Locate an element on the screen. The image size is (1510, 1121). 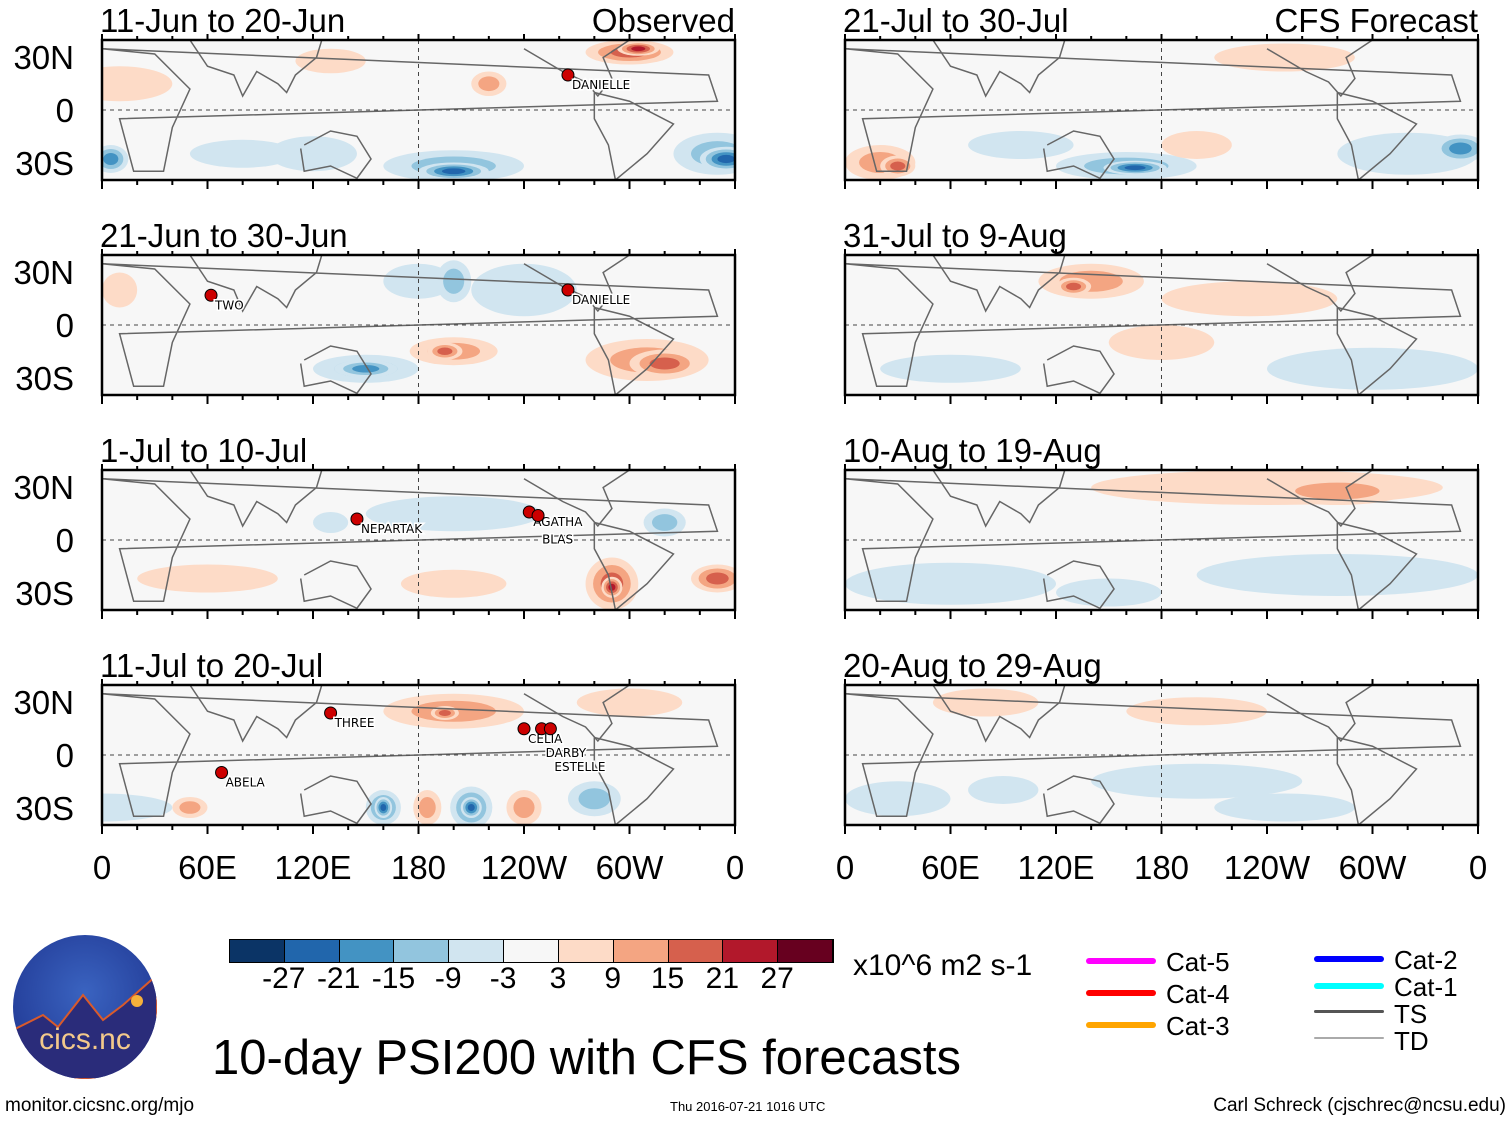
legend-label: TS is located at coordinates (1411, 1014).